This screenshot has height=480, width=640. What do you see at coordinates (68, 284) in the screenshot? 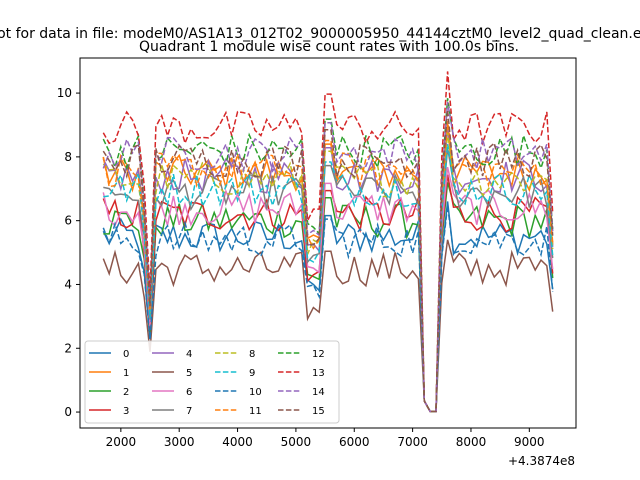
I see `y-tick-label: 4` at bounding box center [68, 284].